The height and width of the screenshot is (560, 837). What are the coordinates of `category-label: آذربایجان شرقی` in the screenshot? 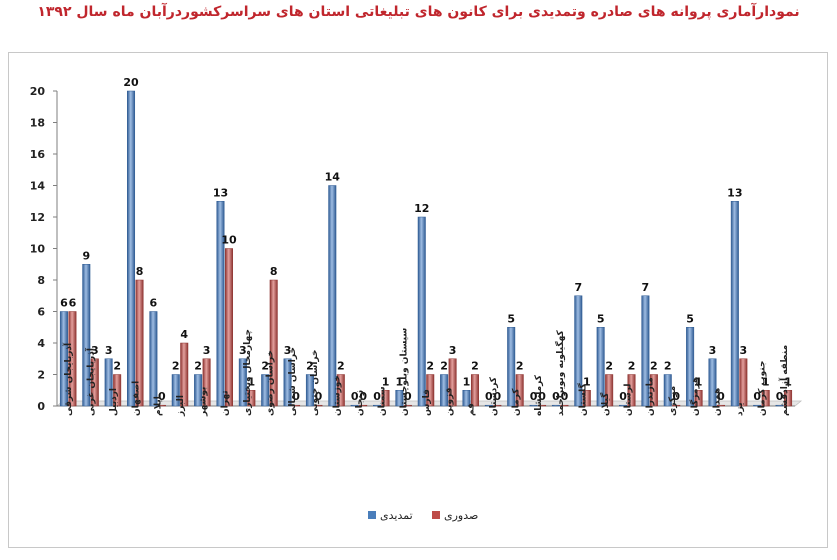 It's located at (68, 379).